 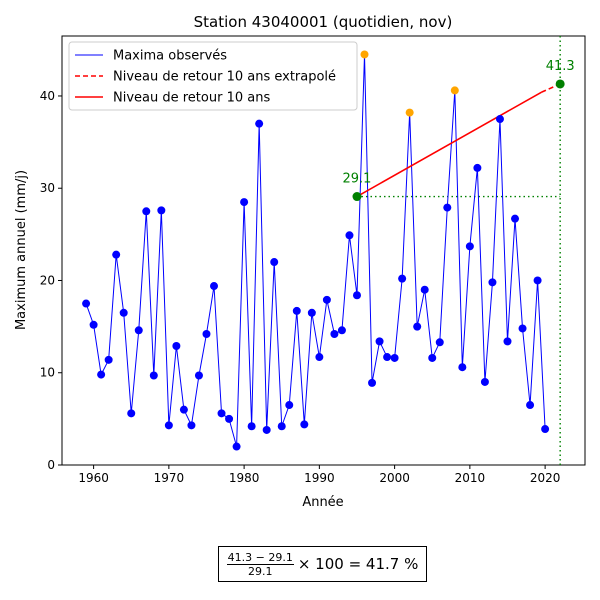 I want to click on x-tick-label: 1970, so click(x=169, y=478).